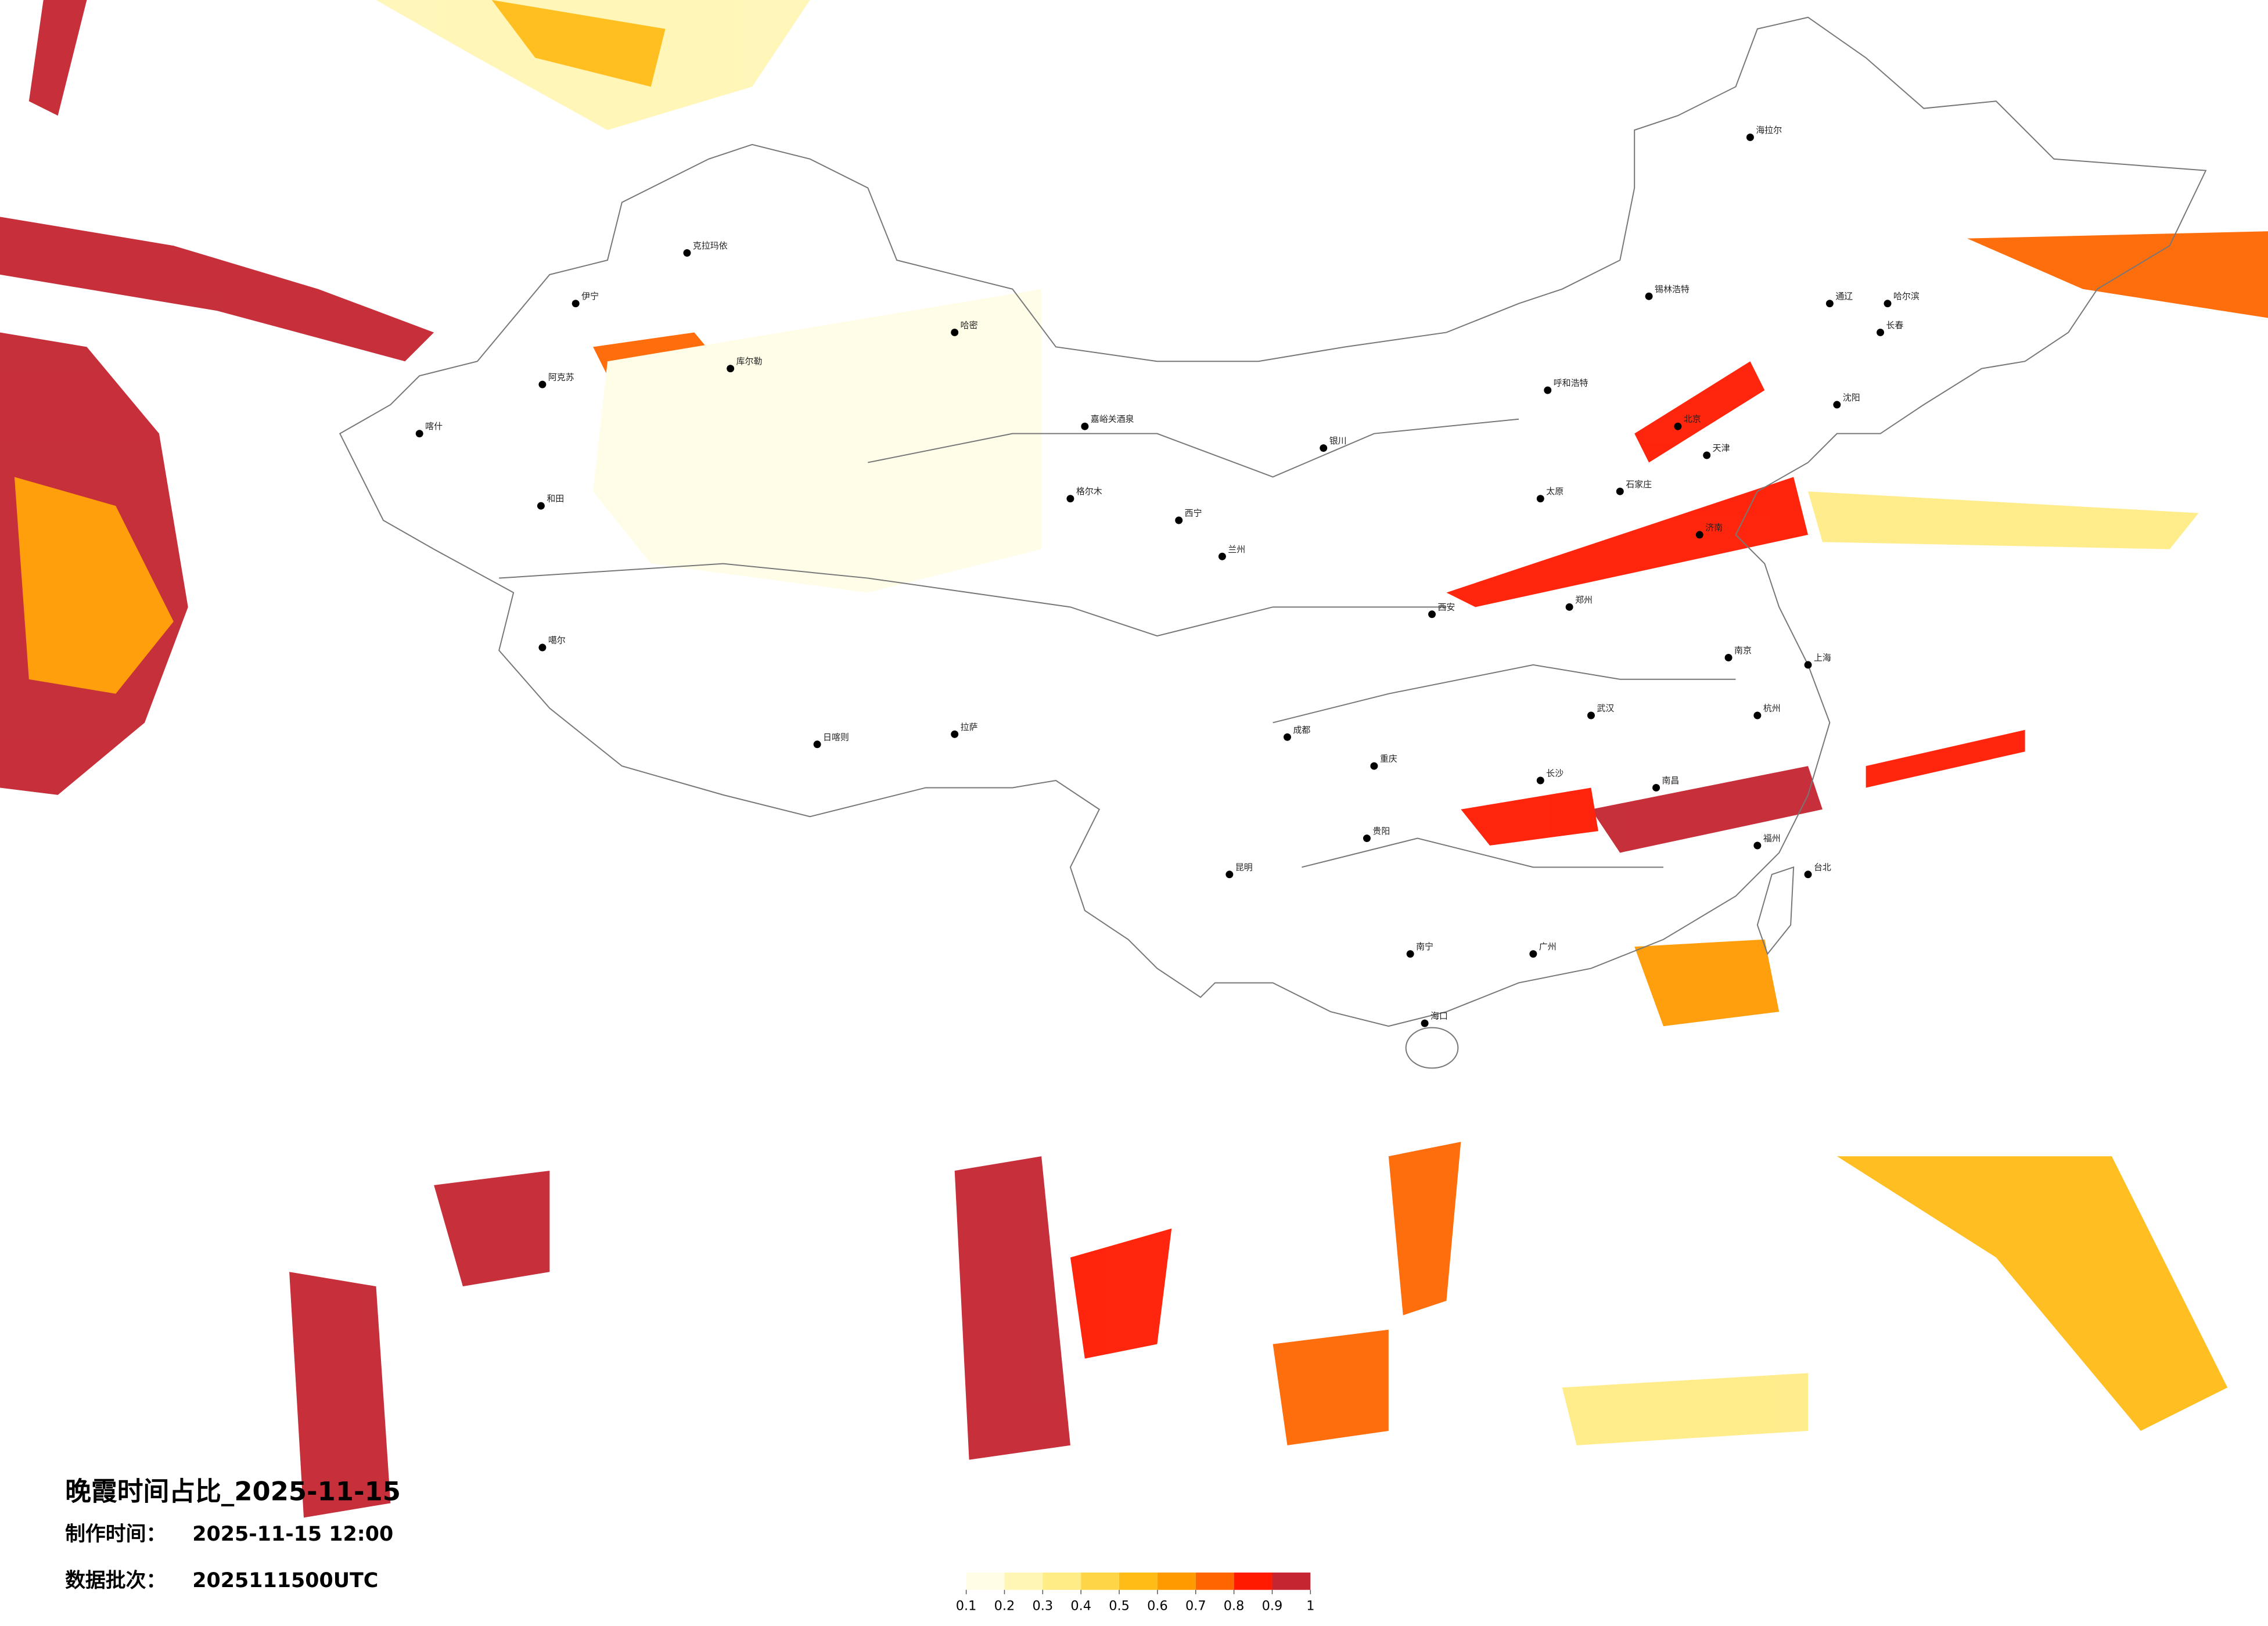 This screenshot has height=1626, width=2268. What do you see at coordinates (1195, 1606) in the screenshot?
I see `legend-tick-label: 0.7` at bounding box center [1195, 1606].